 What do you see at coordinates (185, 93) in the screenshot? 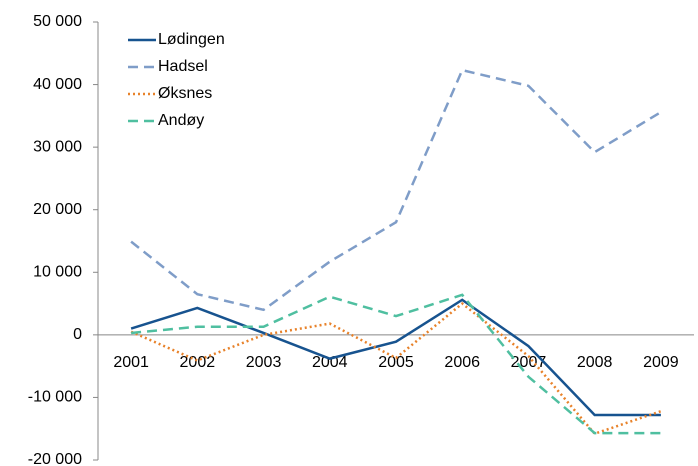
I see `legend-label: Øksnes` at bounding box center [185, 93].